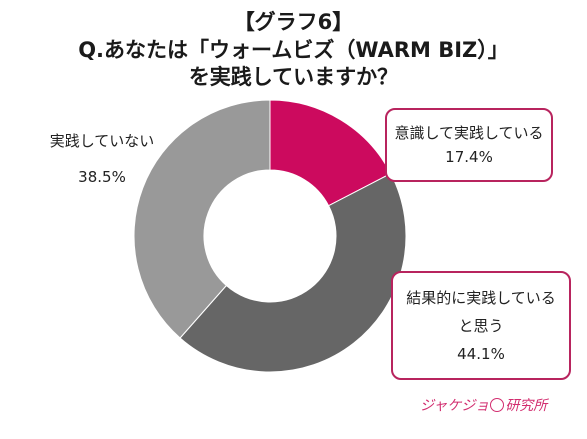 The height and width of the screenshot is (439, 587). Describe the element at coordinates (469, 145) in the screenshot. I see `callout-conscious-practice: 意識して実践している 17.4%` at that location.